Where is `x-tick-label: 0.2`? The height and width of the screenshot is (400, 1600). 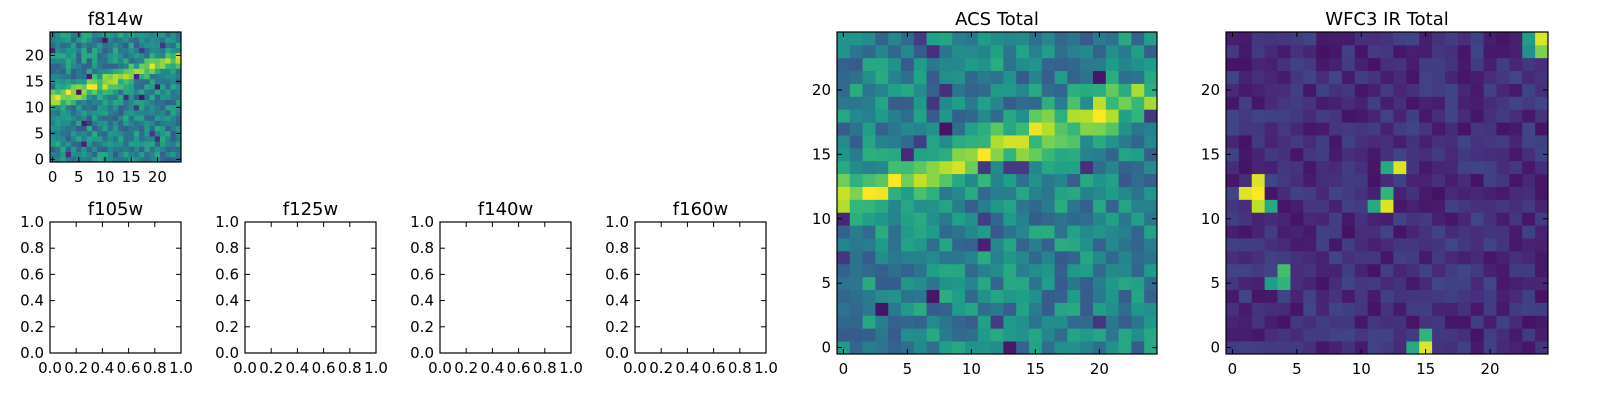 x-tick-label: 0.2 is located at coordinates (271, 368).